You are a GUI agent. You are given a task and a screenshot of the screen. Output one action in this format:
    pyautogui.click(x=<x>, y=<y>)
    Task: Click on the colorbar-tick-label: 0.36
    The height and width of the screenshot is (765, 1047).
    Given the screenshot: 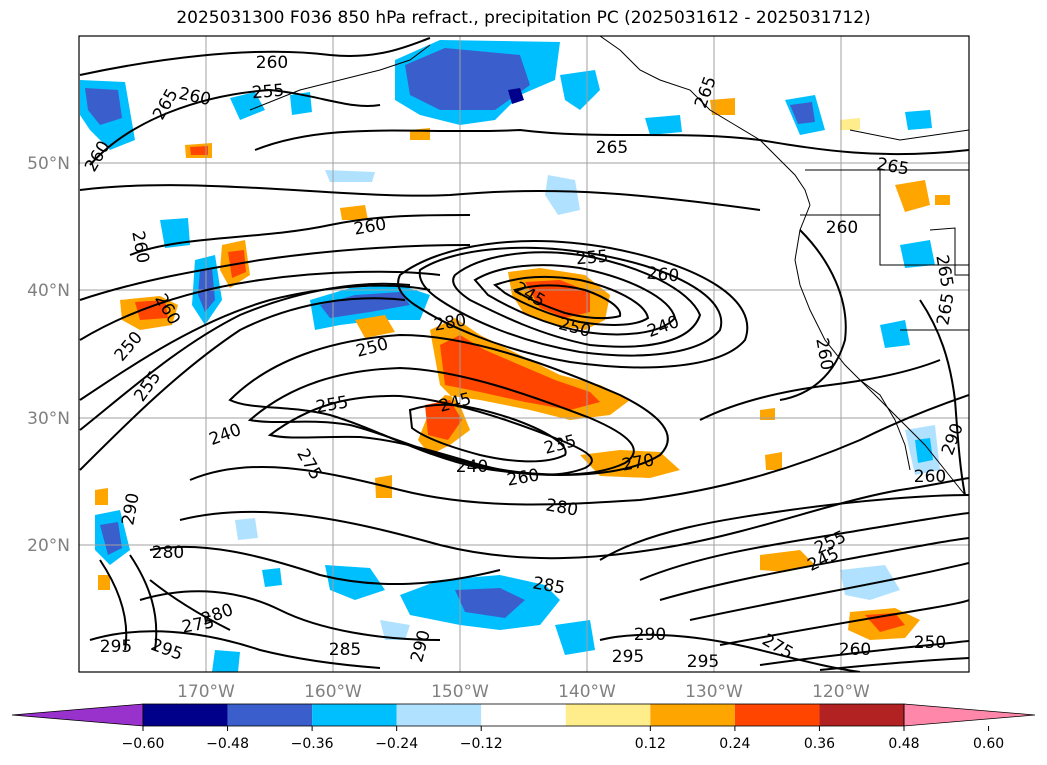 What is the action you would take?
    pyautogui.click(x=819, y=744)
    